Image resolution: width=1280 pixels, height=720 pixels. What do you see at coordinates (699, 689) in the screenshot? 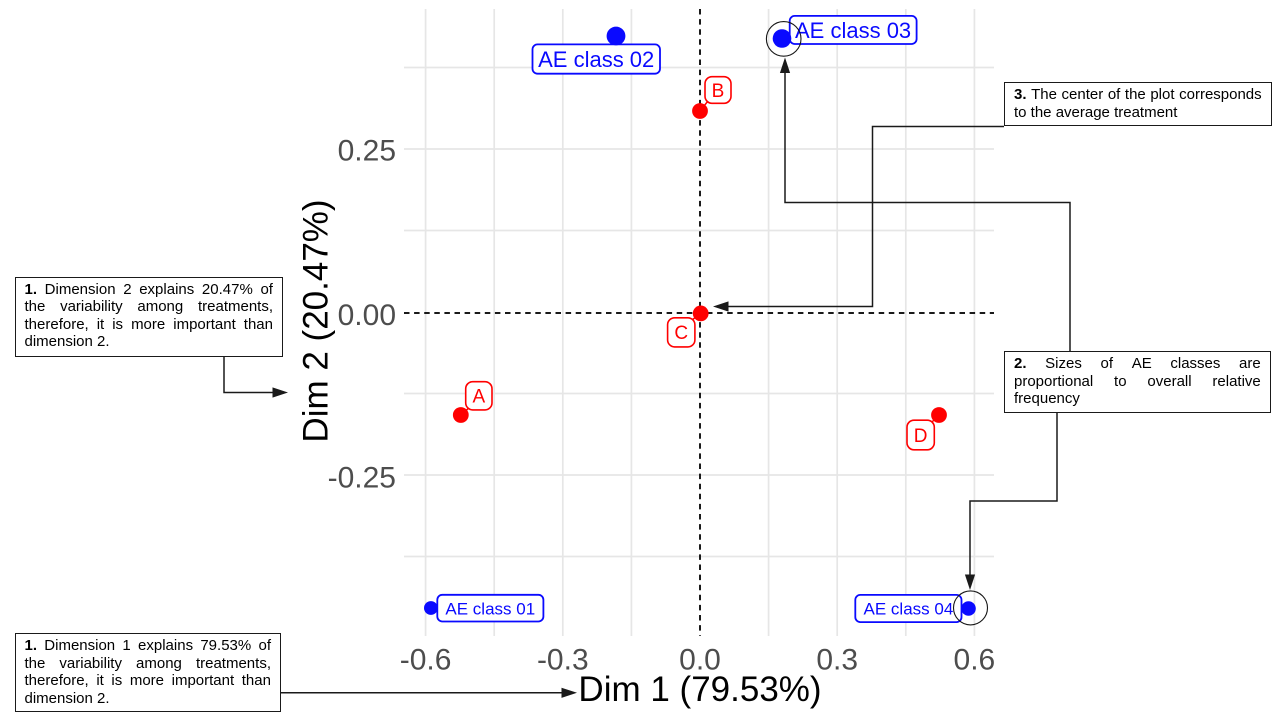
I see `svg-text: Dim 1 (79.53%)` at bounding box center [699, 689].